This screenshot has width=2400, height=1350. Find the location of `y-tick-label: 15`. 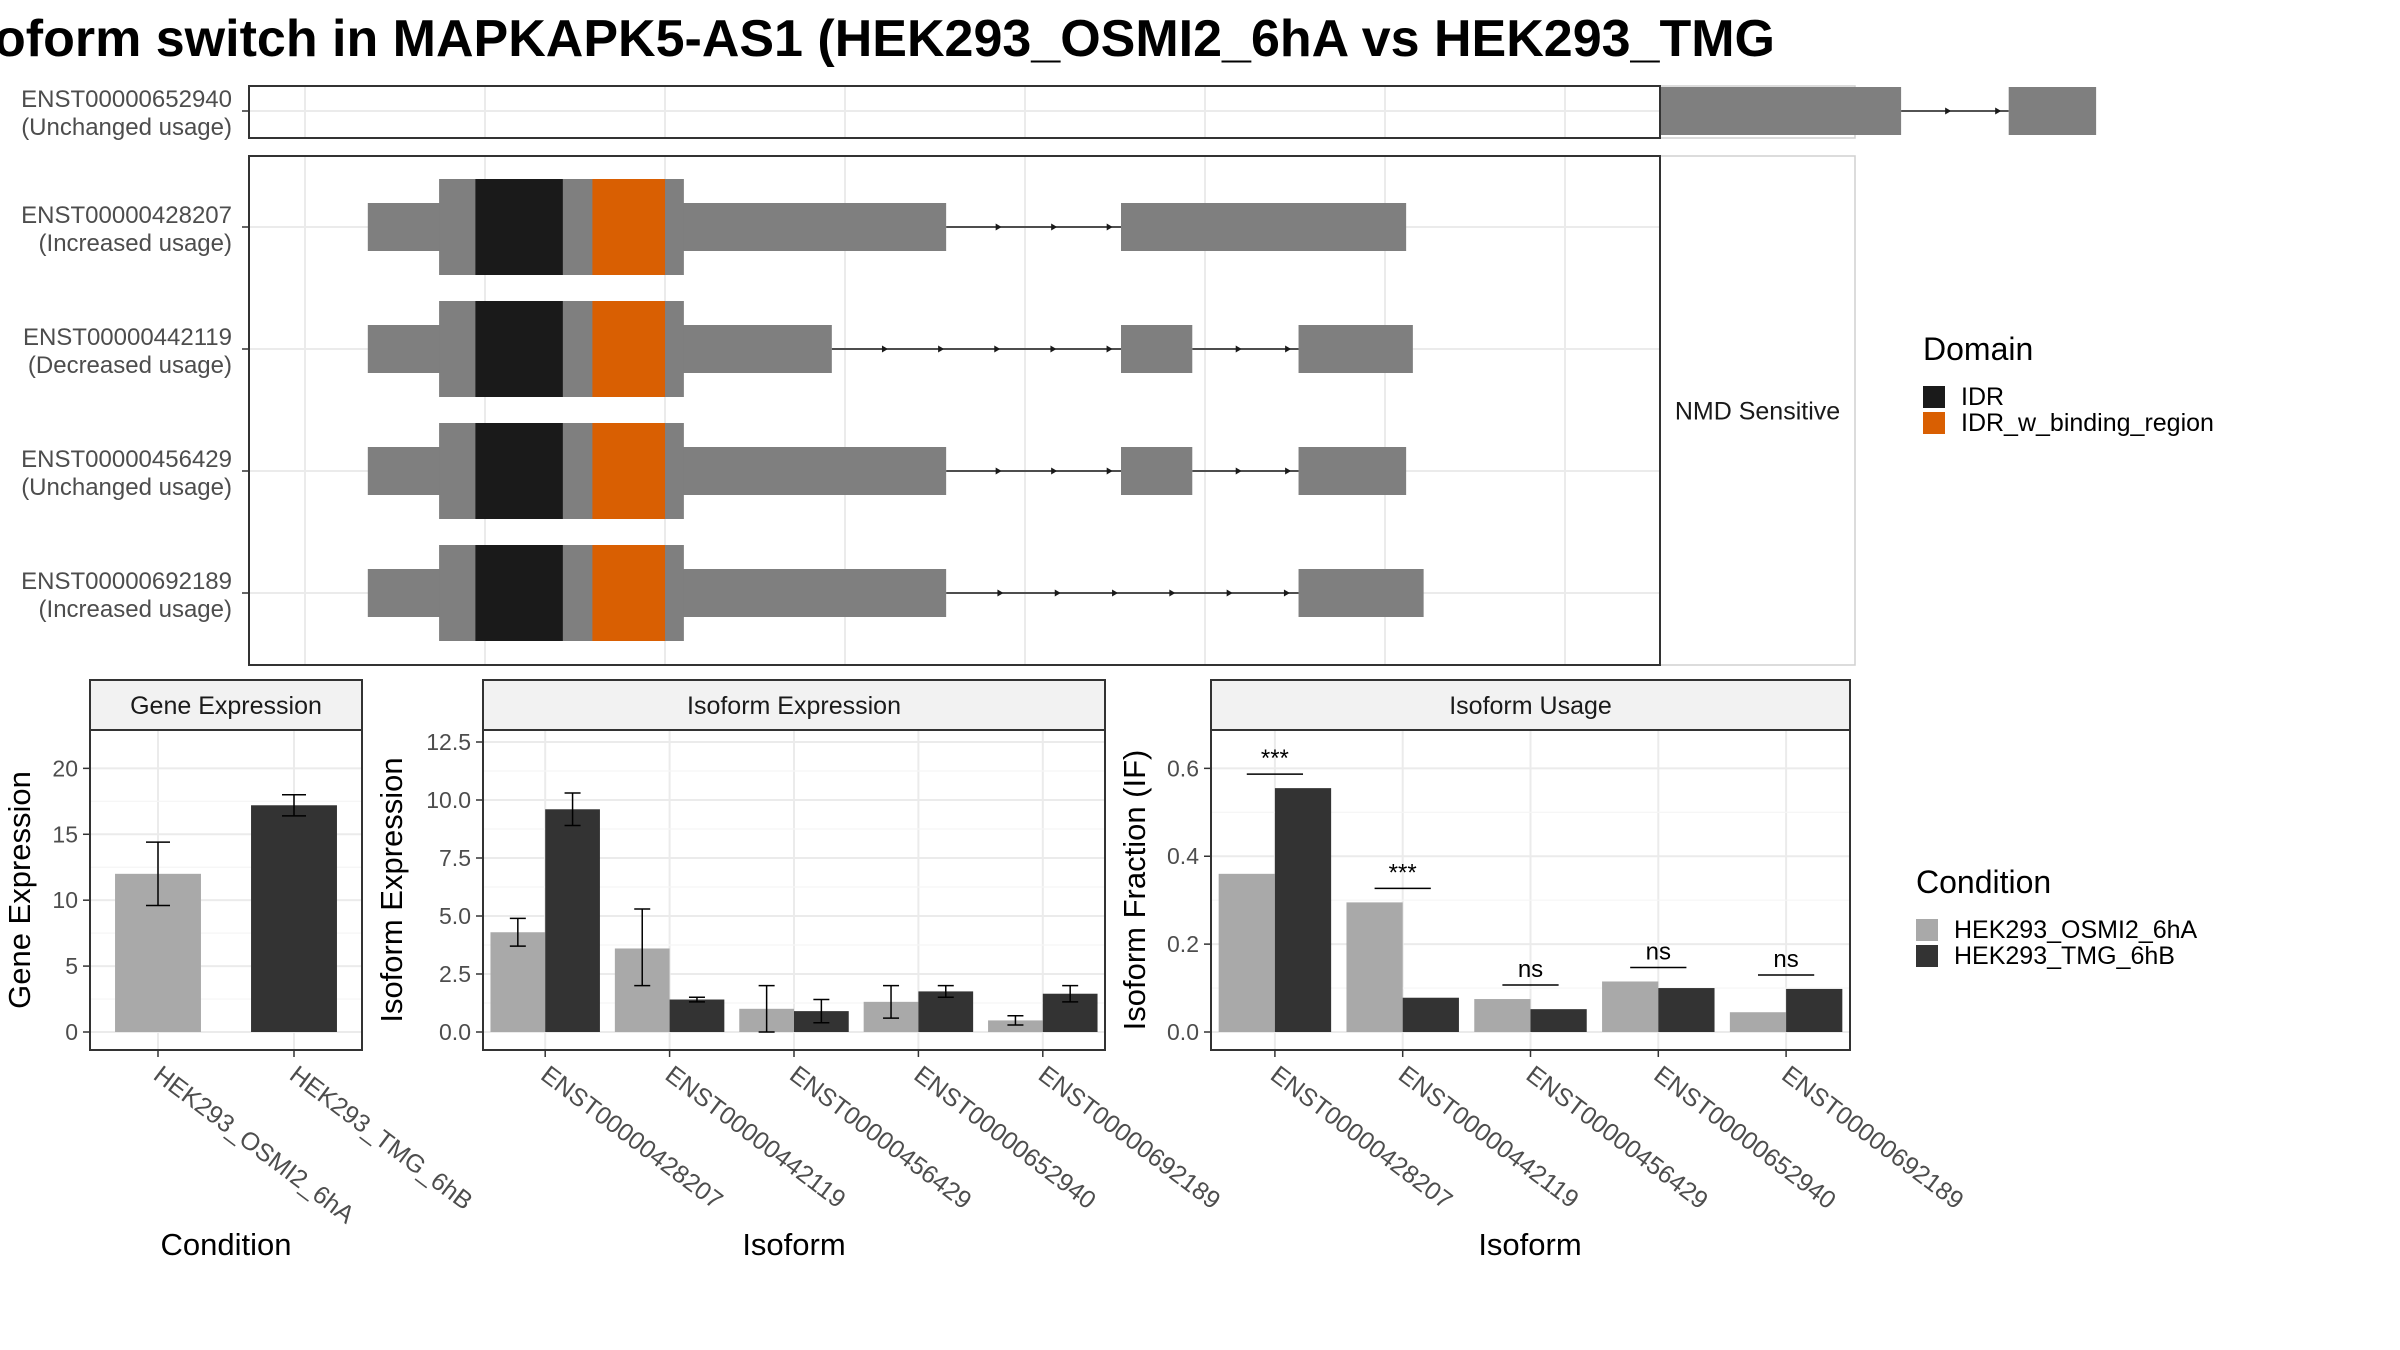

y-tick-label: 15 is located at coordinates (65, 834).